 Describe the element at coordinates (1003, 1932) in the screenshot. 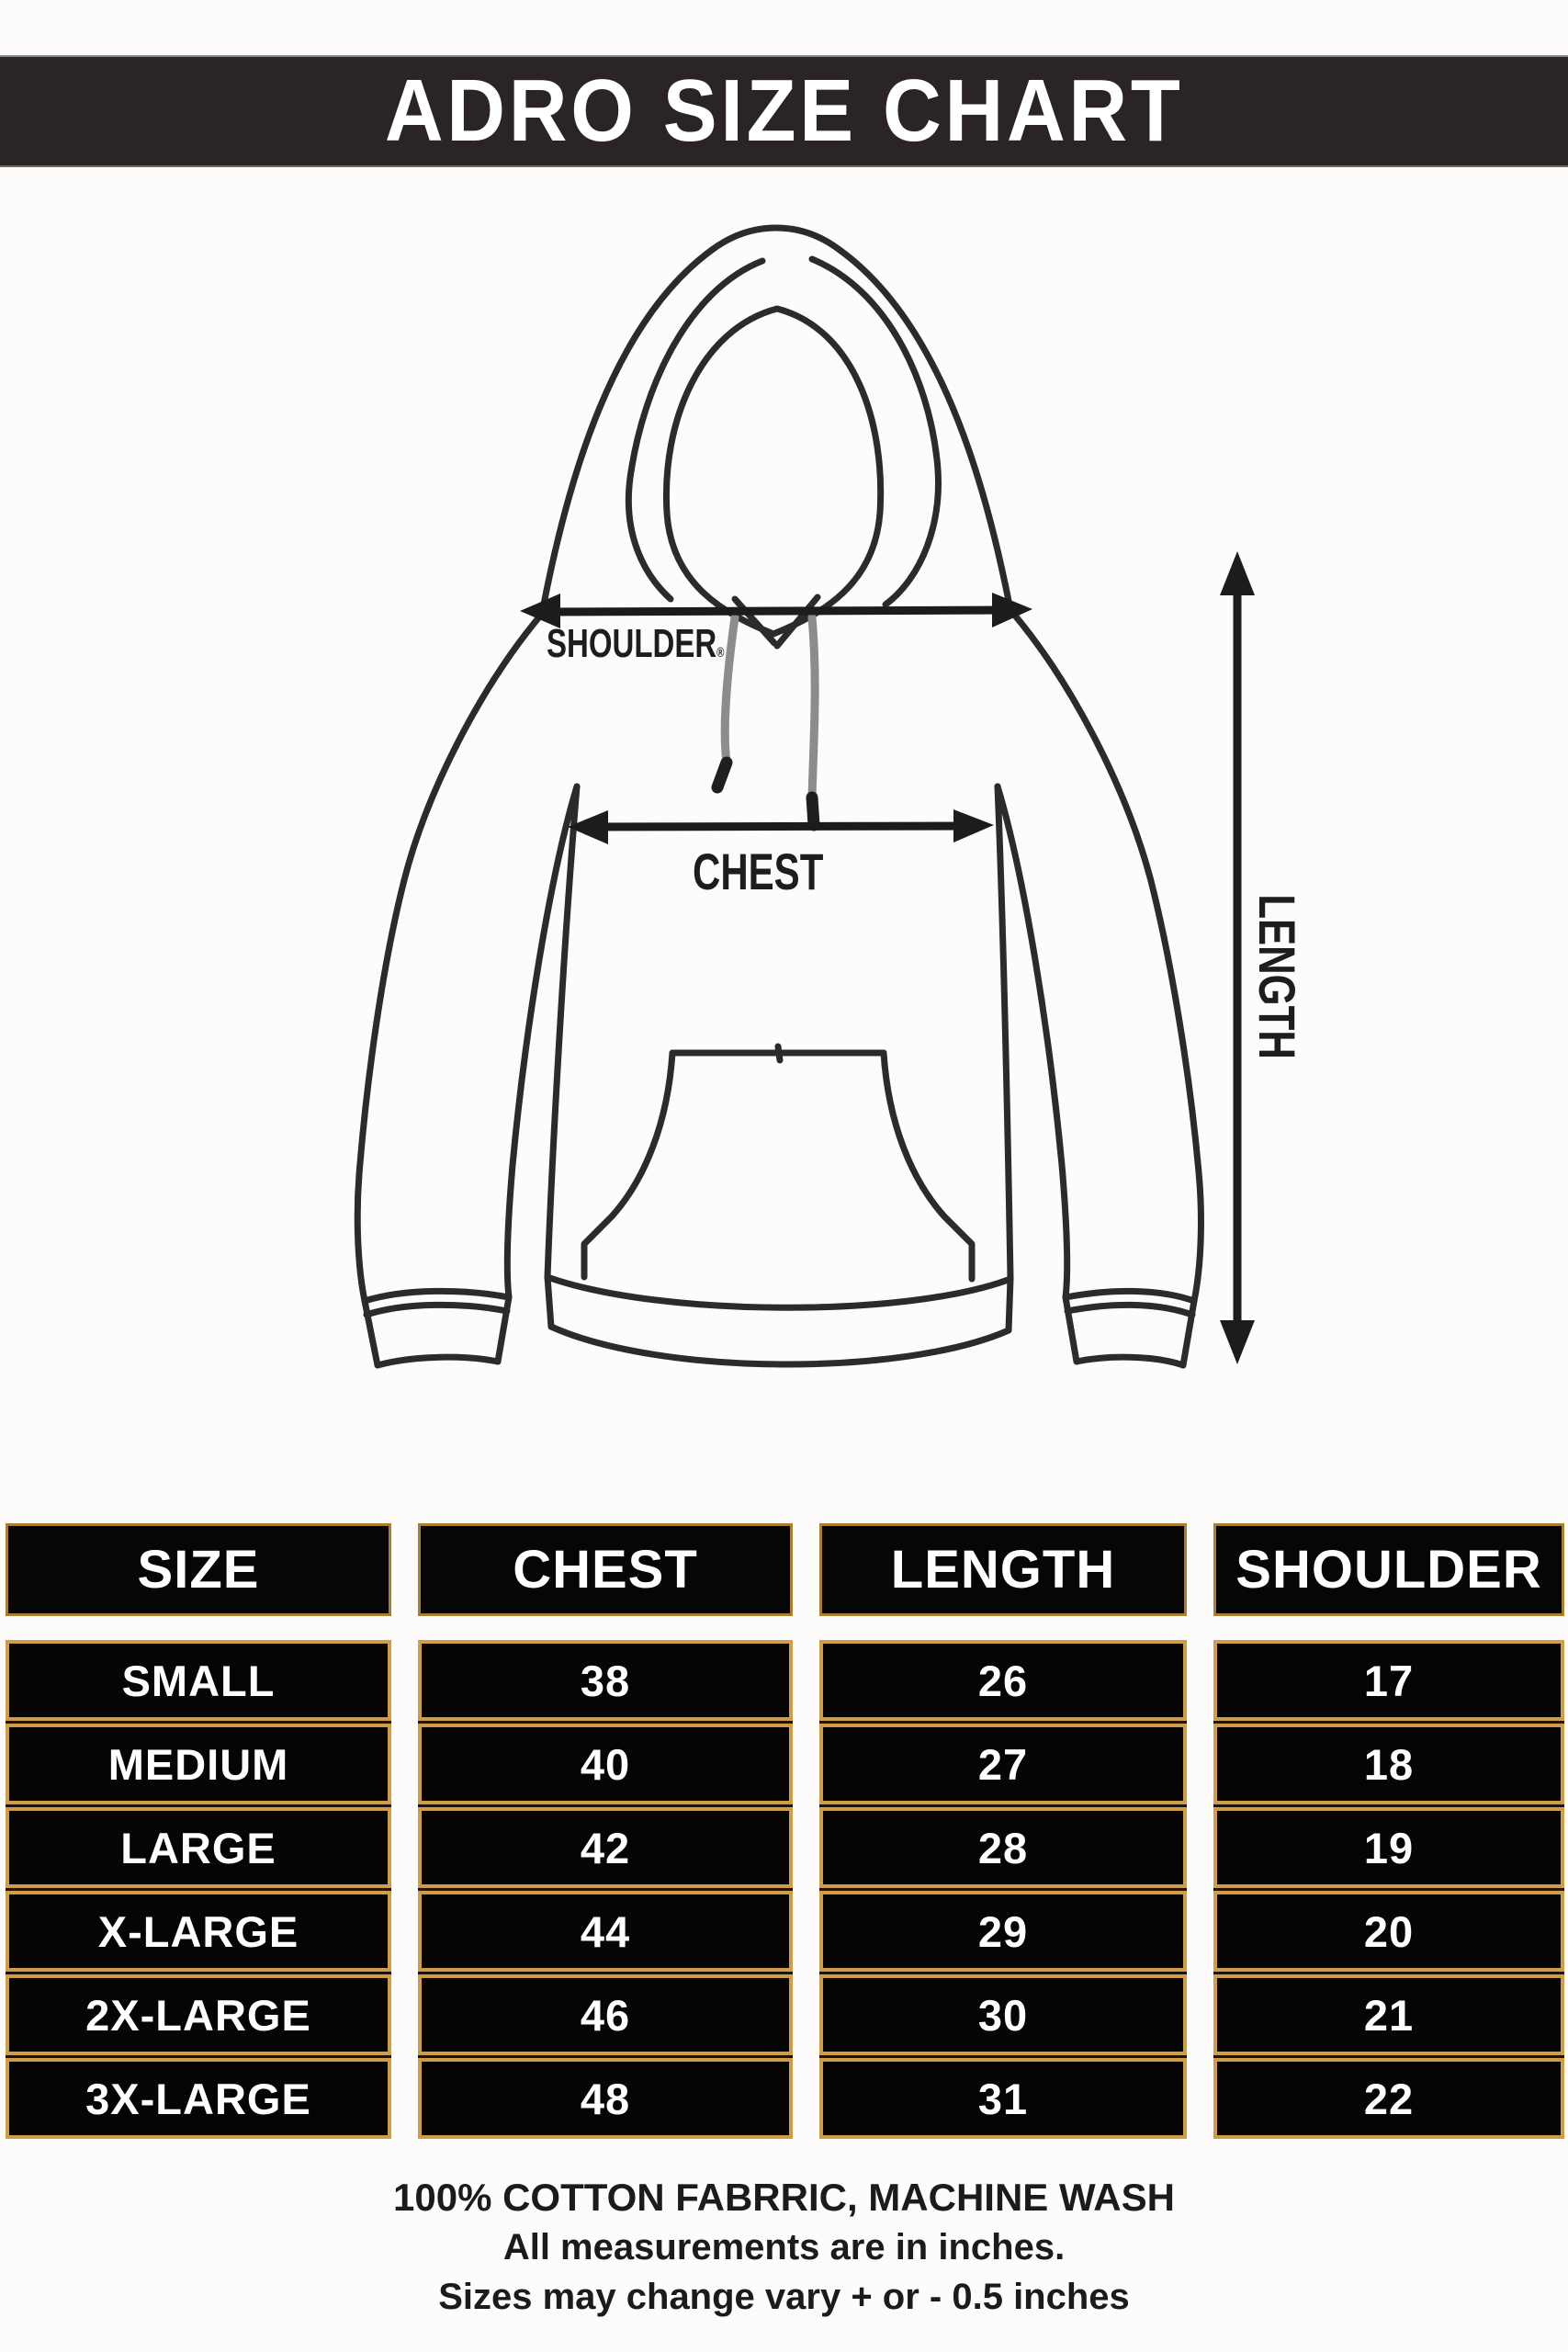

I see `table-cell-length: 29` at that location.